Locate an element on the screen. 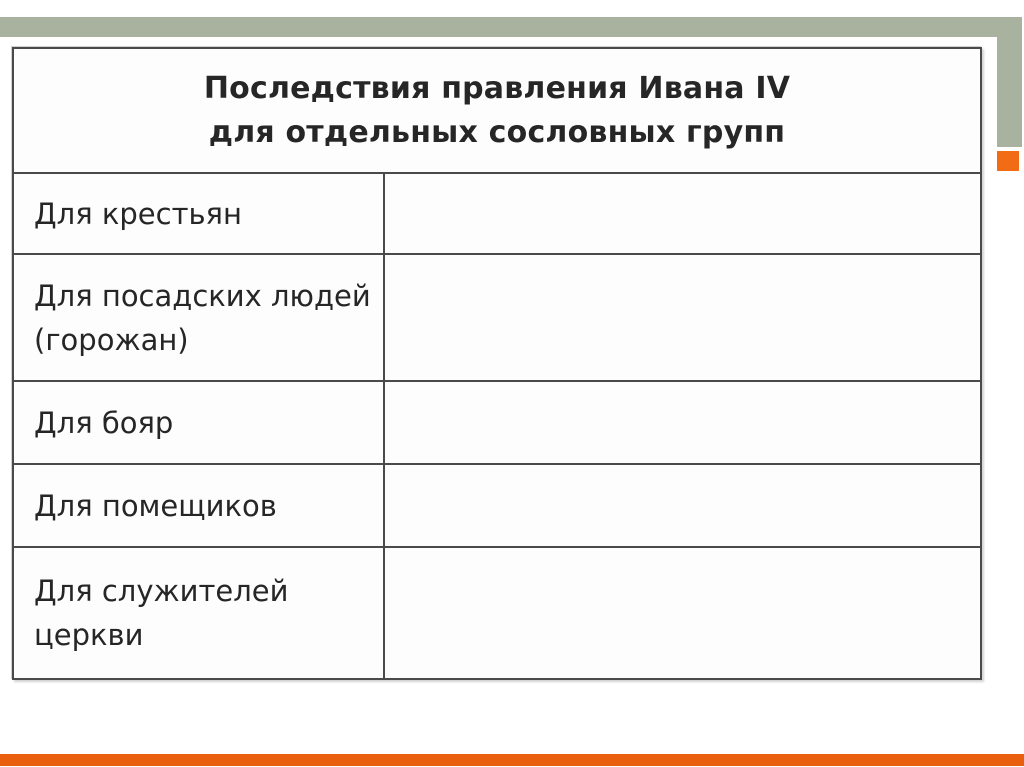  right-accent-bar is located at coordinates (1009, 92).